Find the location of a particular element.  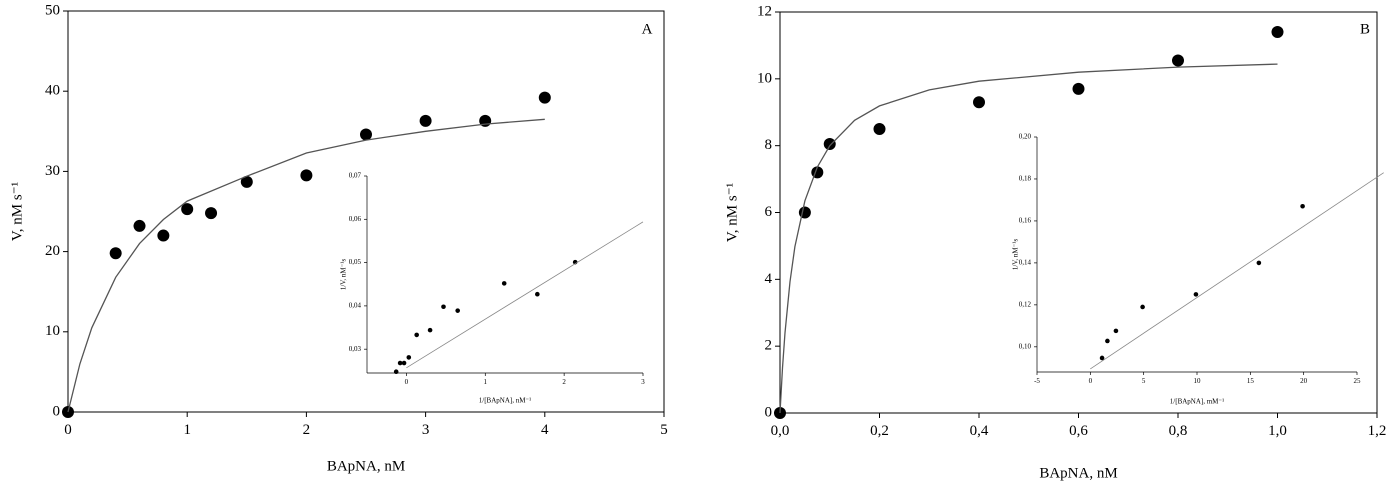

x-tick-label: 10 is located at coordinates (1198, 381).